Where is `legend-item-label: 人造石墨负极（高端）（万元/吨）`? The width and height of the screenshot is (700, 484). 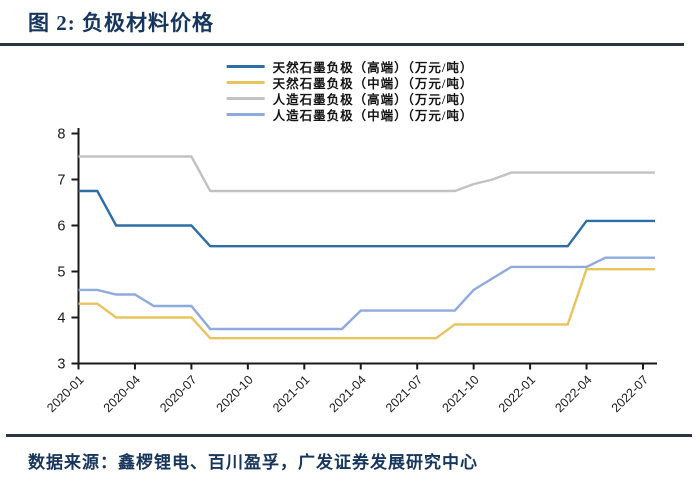
legend-item-label: 人造石墨负极（高端）（万元/吨） is located at coordinates (373, 99).